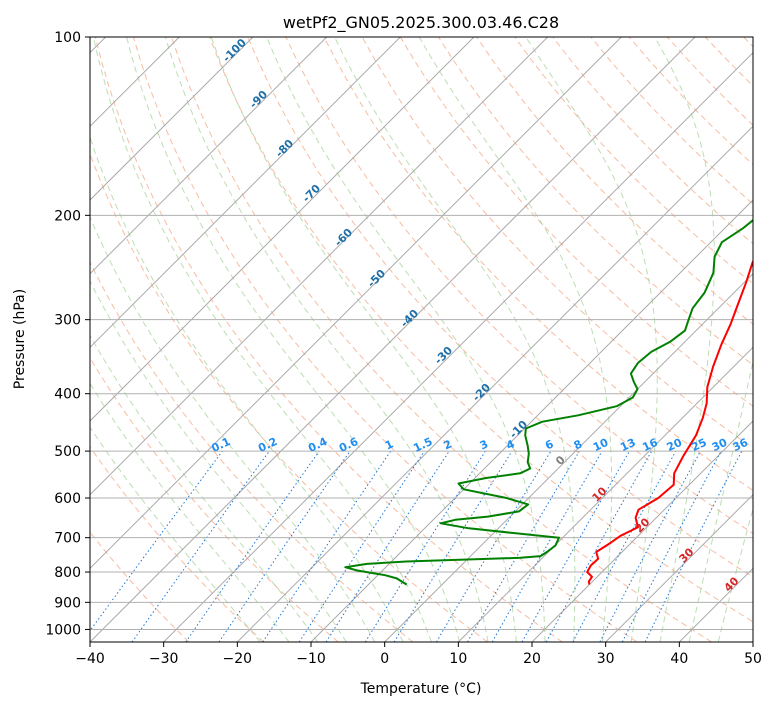 This screenshot has width=775, height=708. What do you see at coordinates (421, 689) in the screenshot?
I see `x-axis-label: Temperature (°C)` at bounding box center [421, 689].